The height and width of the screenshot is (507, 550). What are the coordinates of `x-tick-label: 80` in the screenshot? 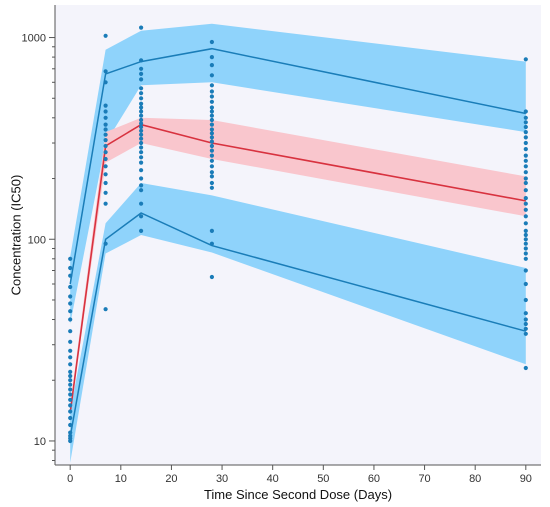 It's located at (475, 479).